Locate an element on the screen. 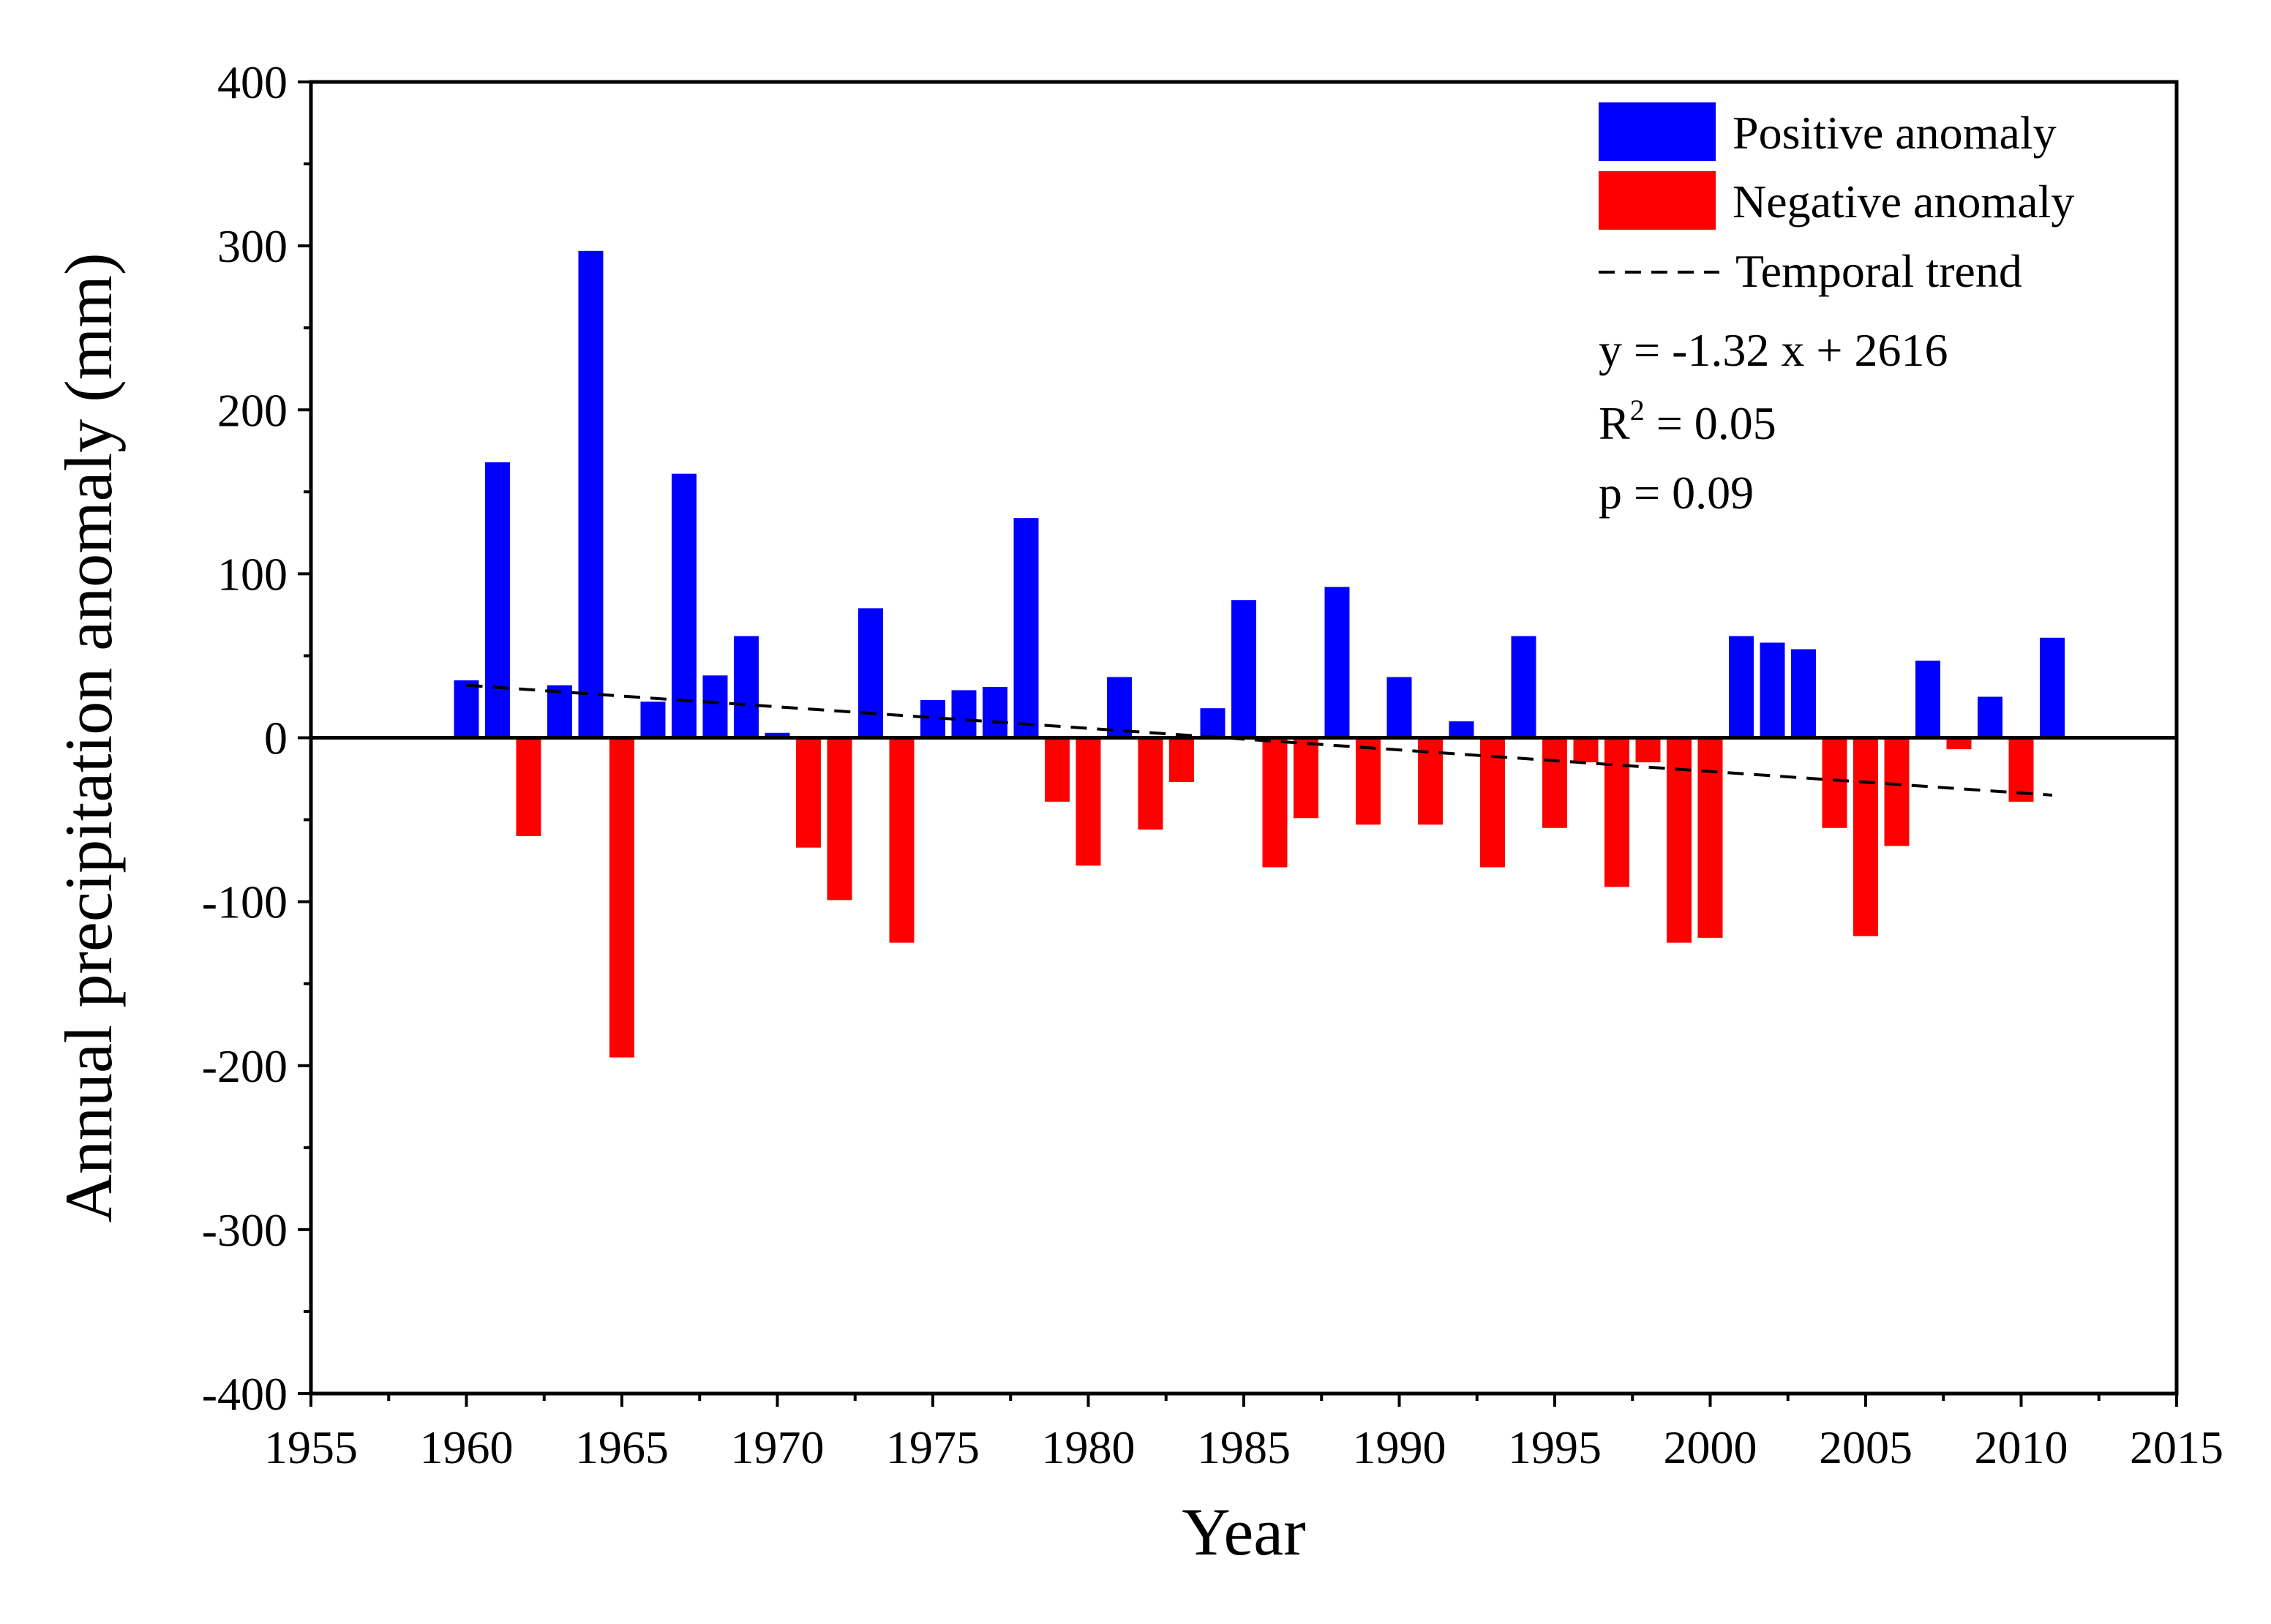  x-tick-label: 2000 is located at coordinates (1710, 1447).